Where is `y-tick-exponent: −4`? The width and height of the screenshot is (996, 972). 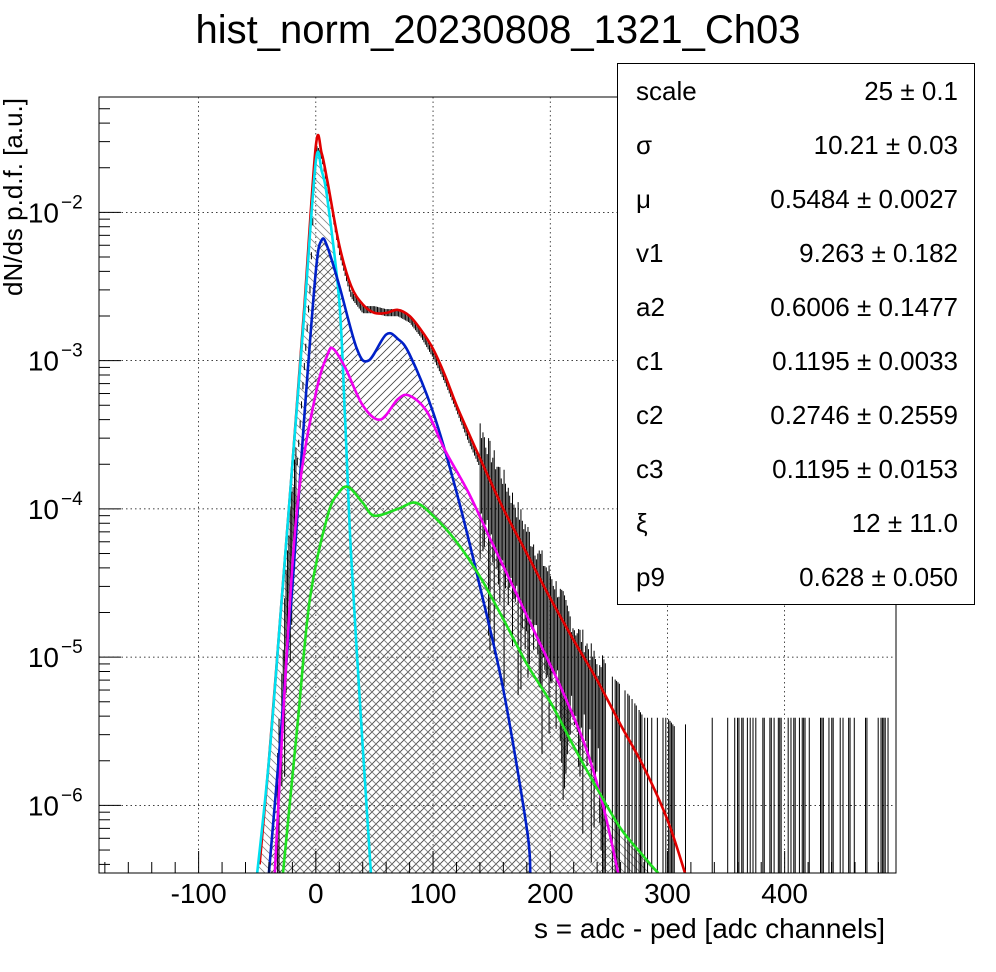
y-tick-exponent: −4 is located at coordinates (72, 499).